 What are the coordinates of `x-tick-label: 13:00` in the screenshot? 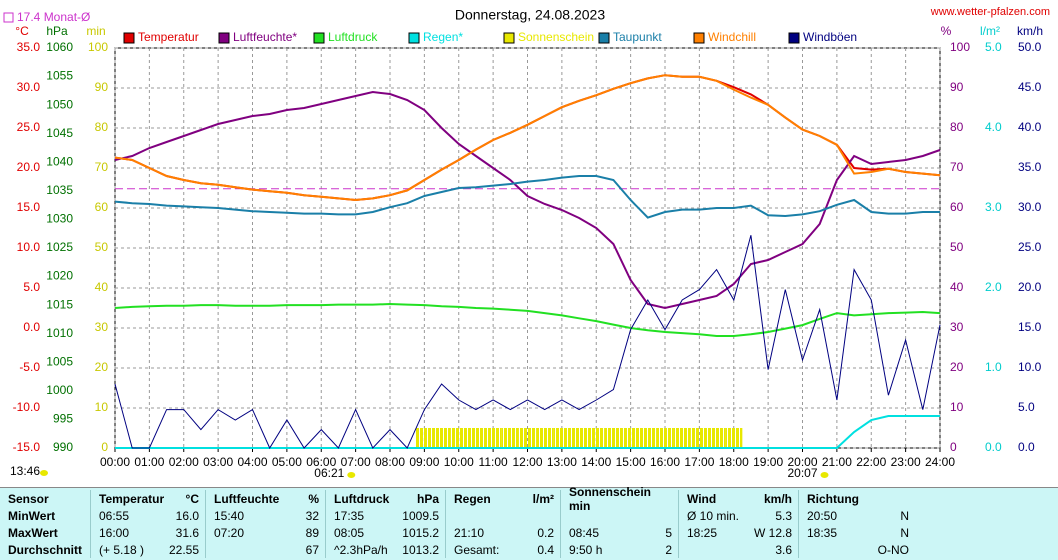 It's located at (562, 462).